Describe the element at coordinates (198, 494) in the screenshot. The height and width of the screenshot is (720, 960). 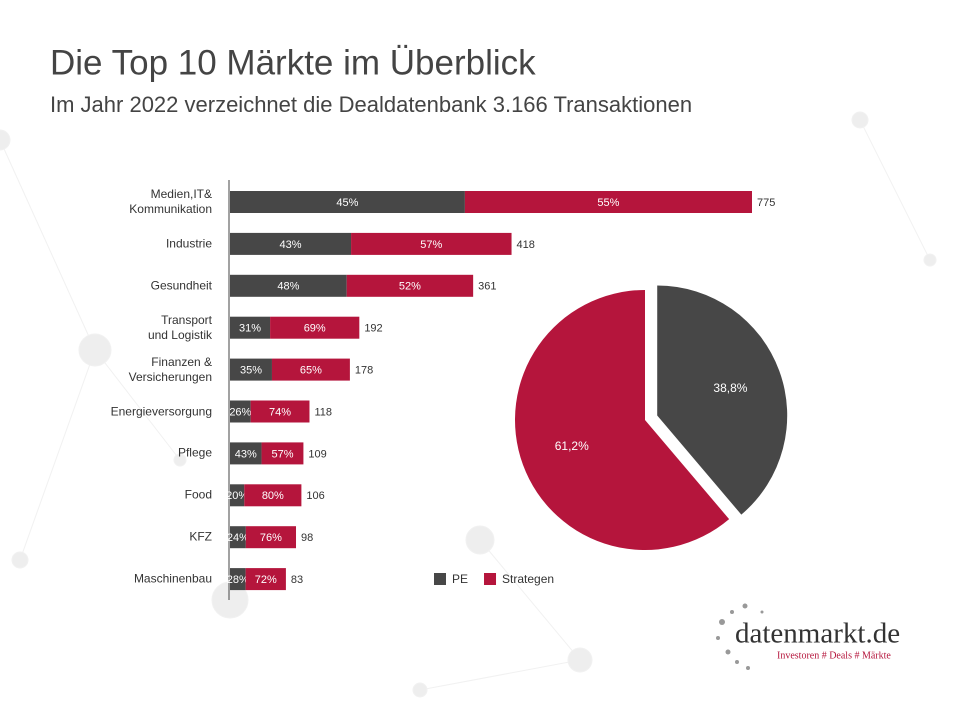
I see `category-label: Food` at that location.